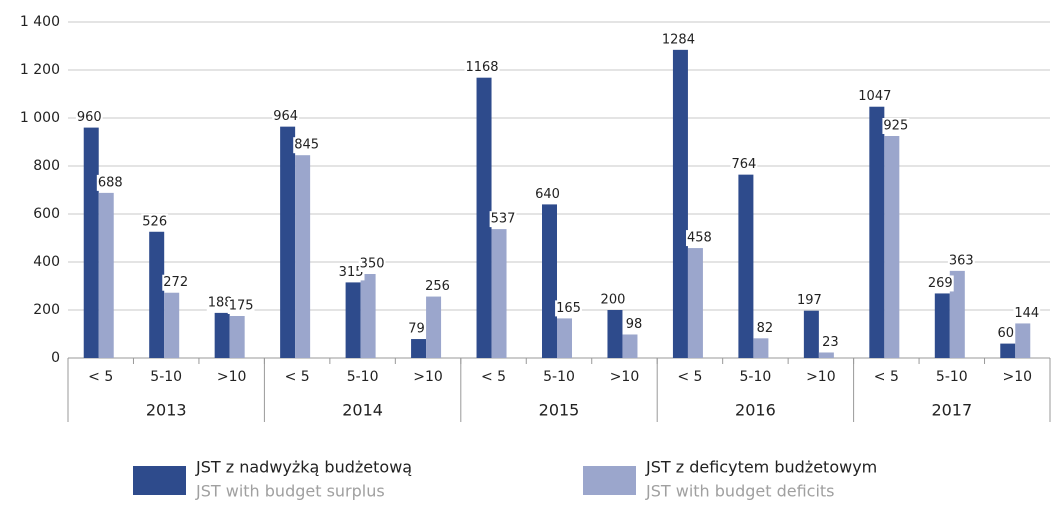  I want to click on value-label: 964, so click(285, 116).